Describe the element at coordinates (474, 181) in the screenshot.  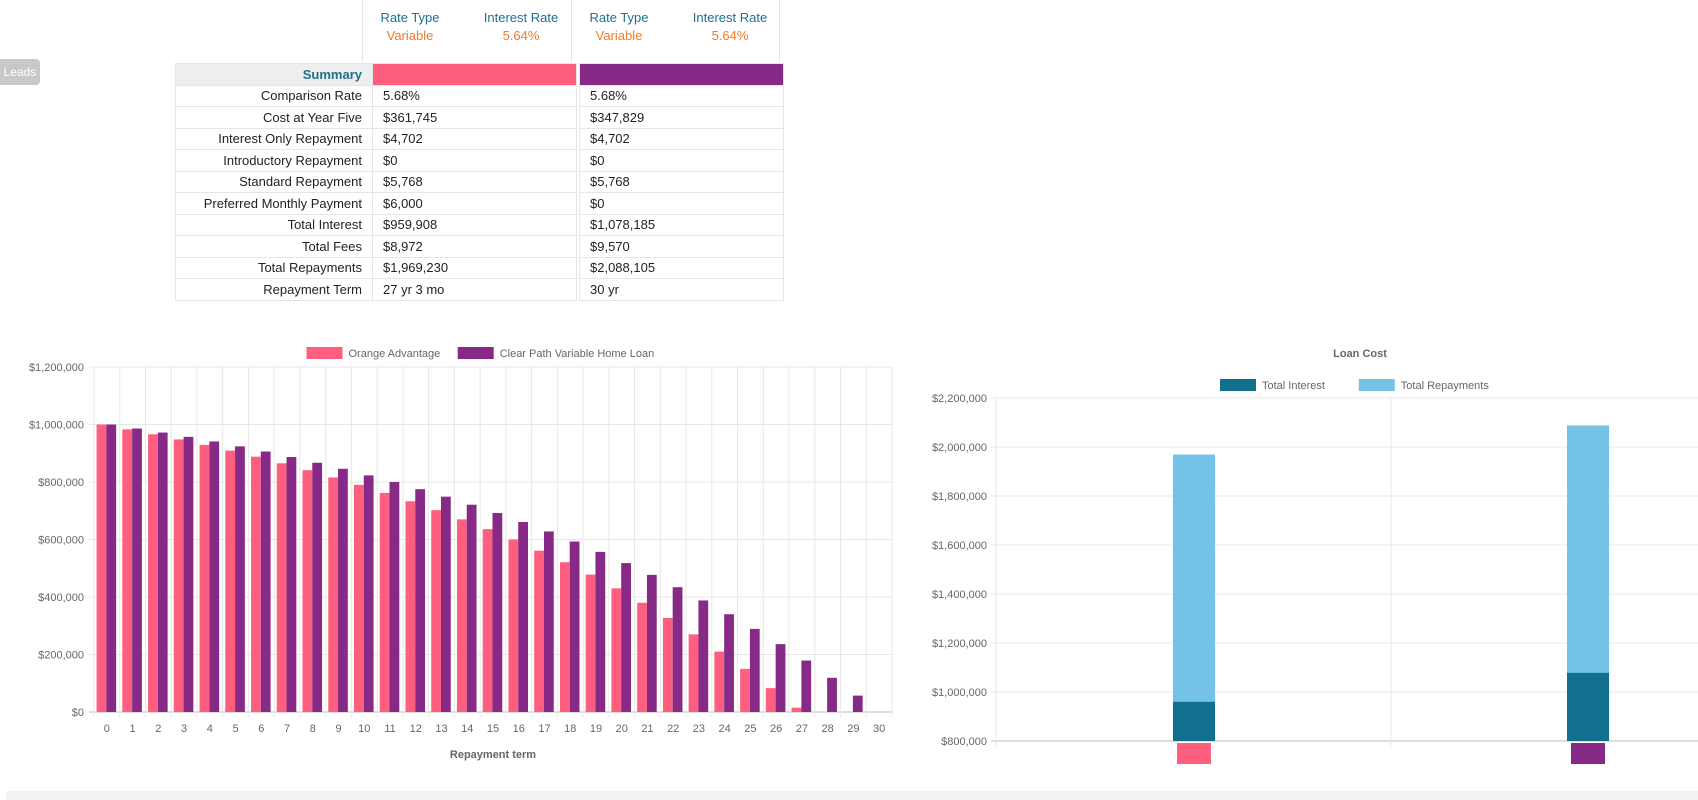
I see `row-value-product-1: $5,768` at that location.